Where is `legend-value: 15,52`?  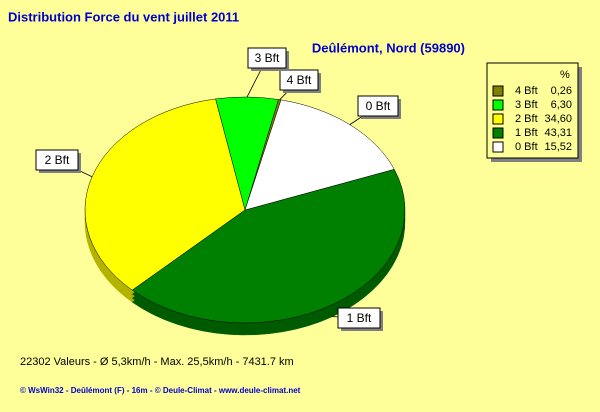 legend-value: 15,52 is located at coordinates (558, 147).